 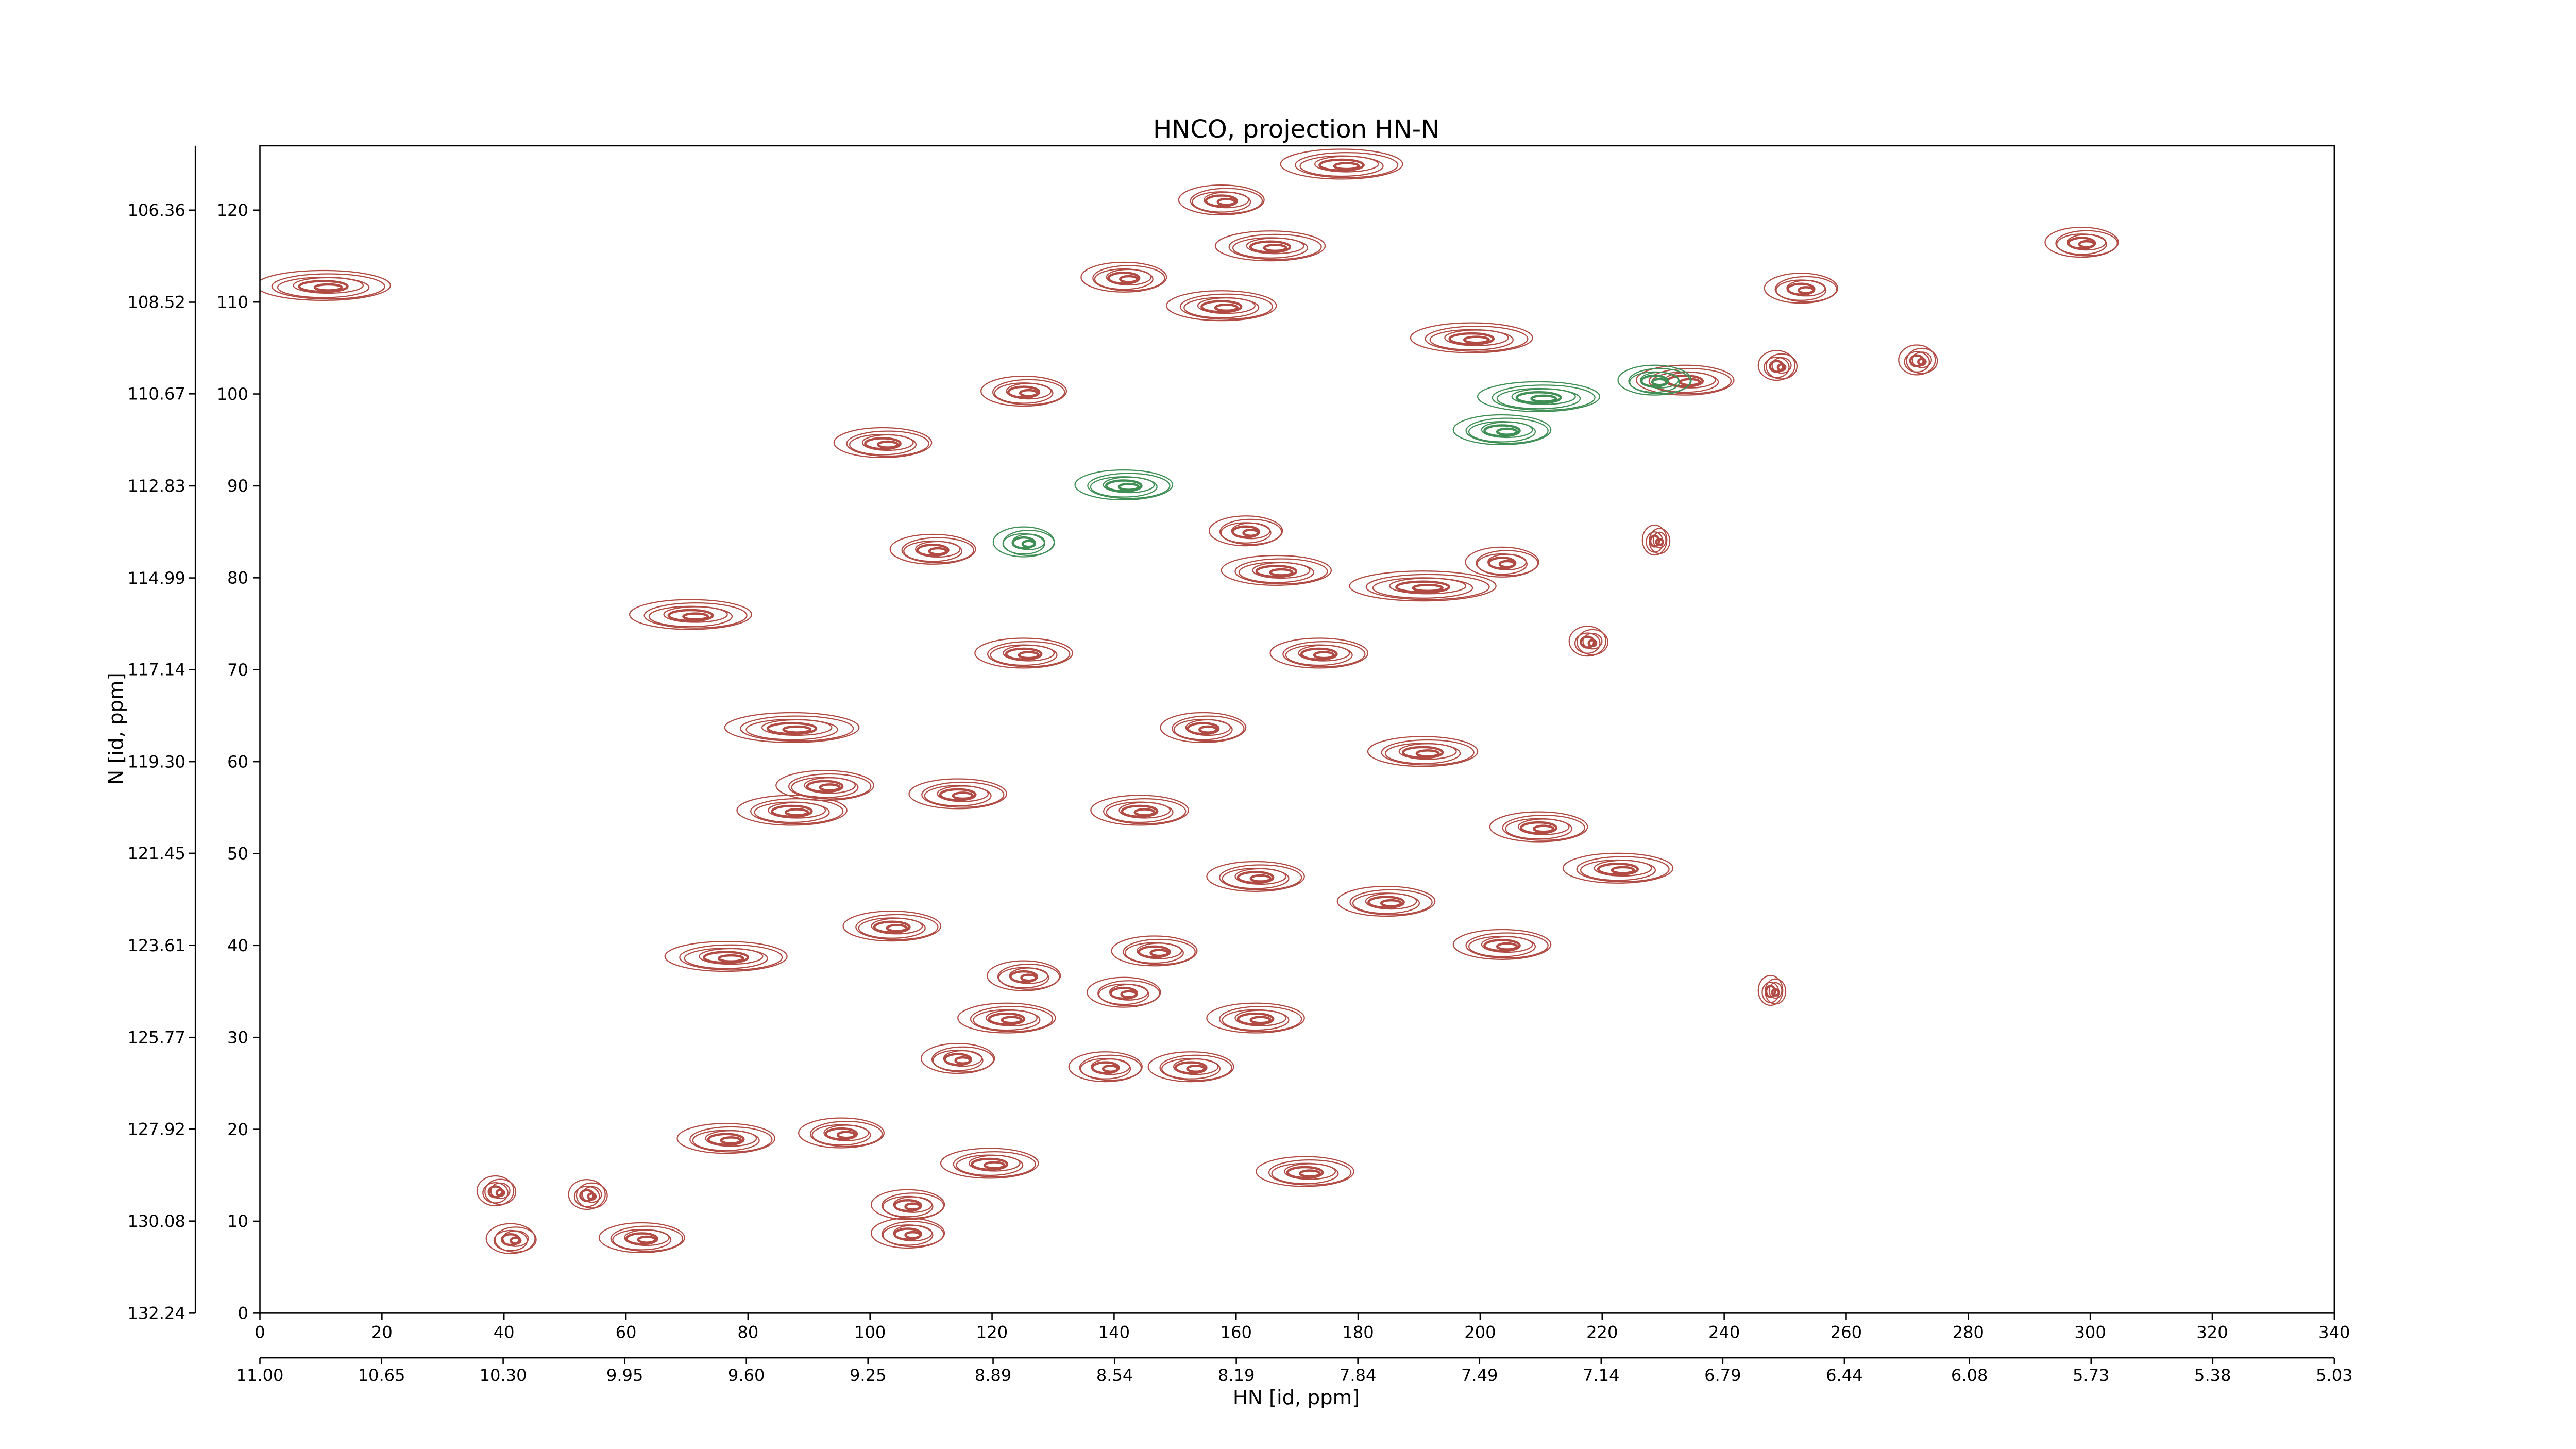 What do you see at coordinates (156, 853) in the screenshot?
I see `y2-tick-label: 121.45` at bounding box center [156, 853].